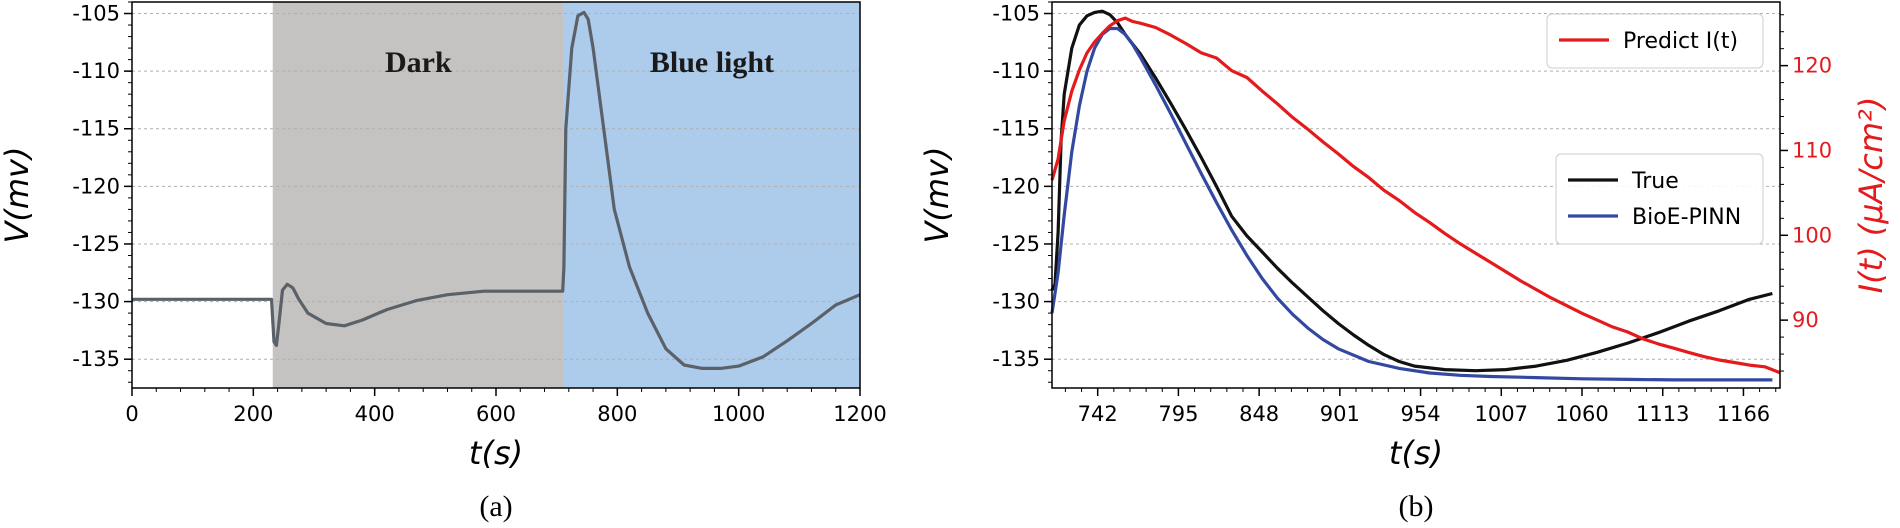 Image resolution: width=1900 pixels, height=528 pixels. I want to click on y2-tick-label: 90, so click(1805, 320).